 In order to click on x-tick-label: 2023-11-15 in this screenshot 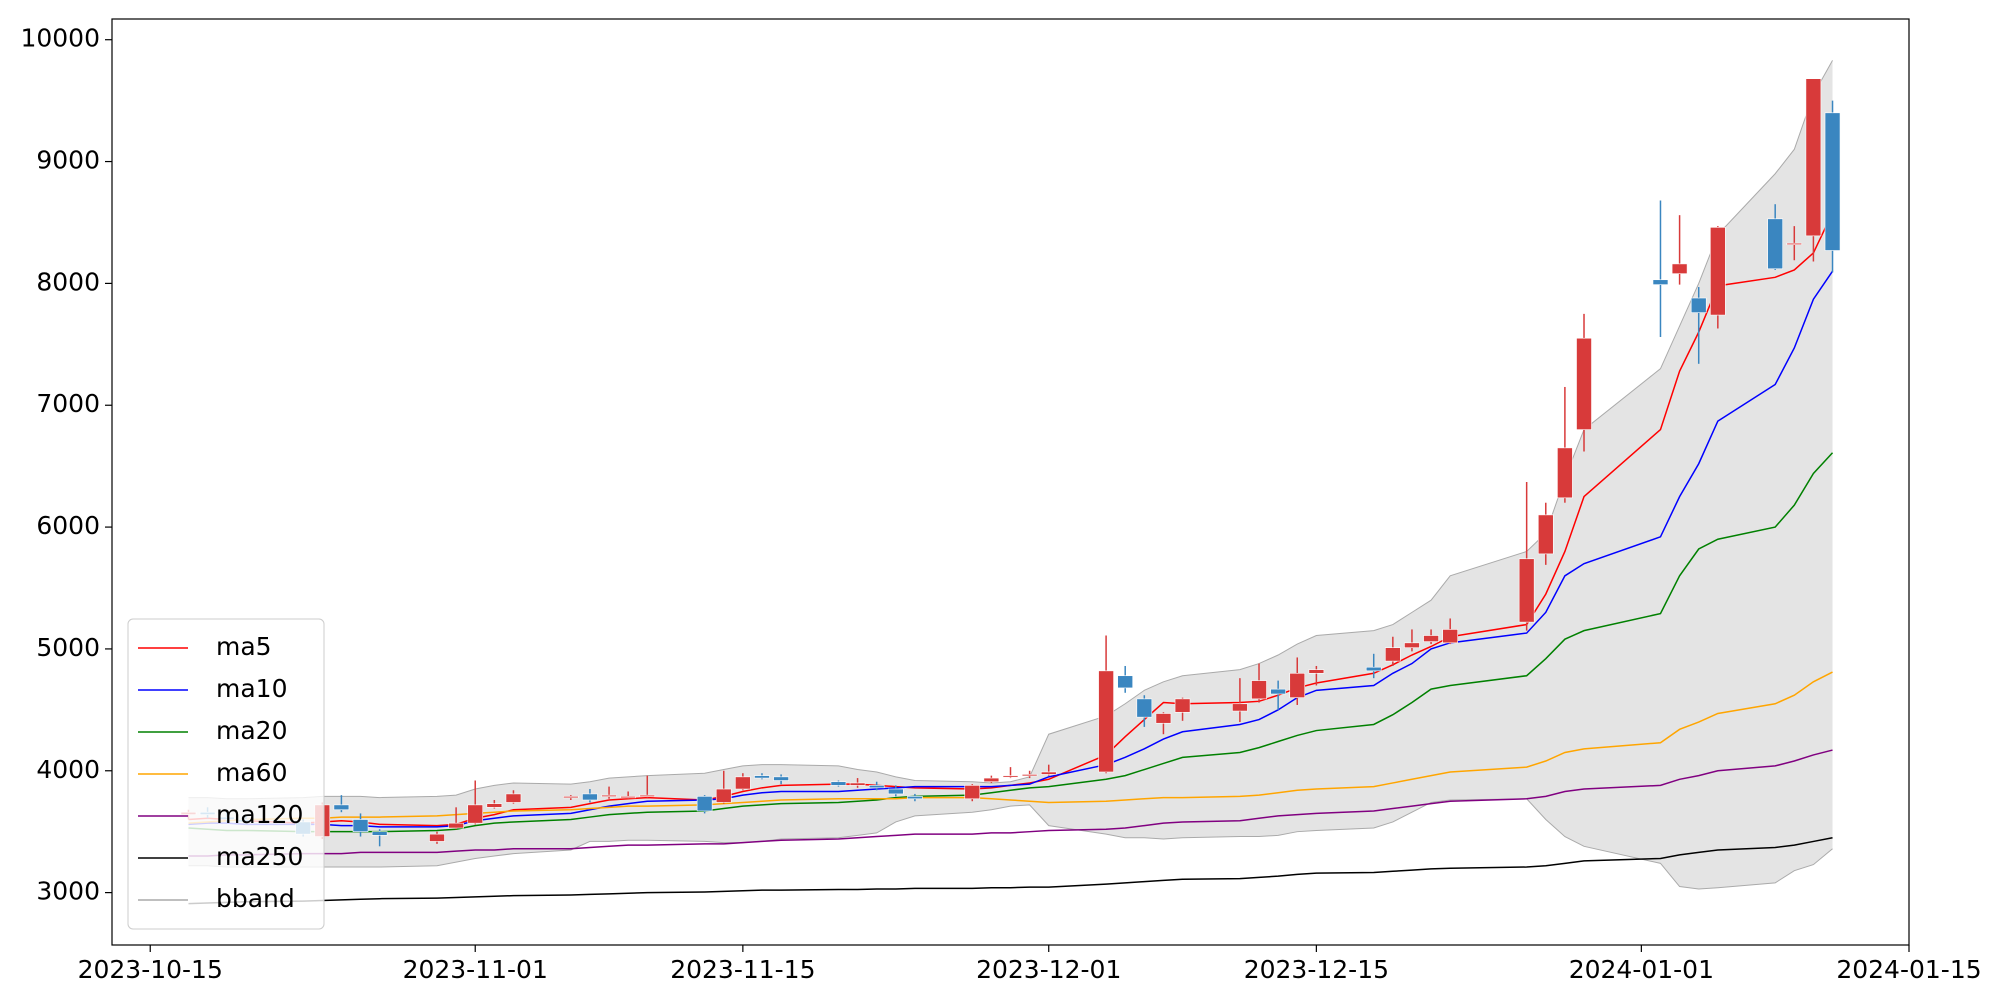, I will do `click(742, 969)`.